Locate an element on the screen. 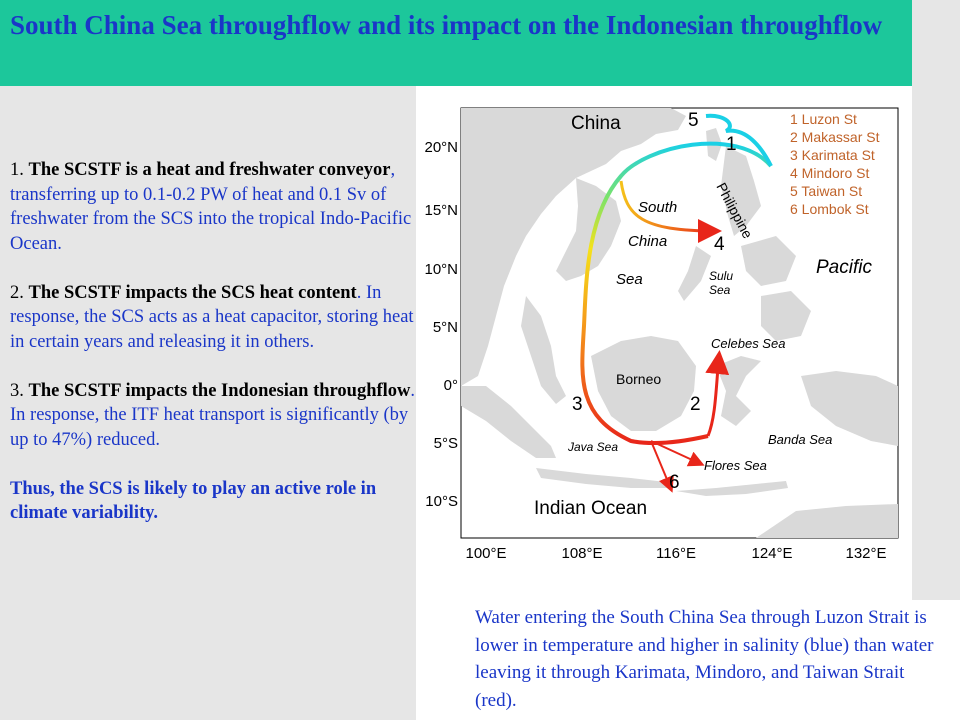 The image size is (960, 720). lat-label: 10°S is located at coordinates (441, 501).